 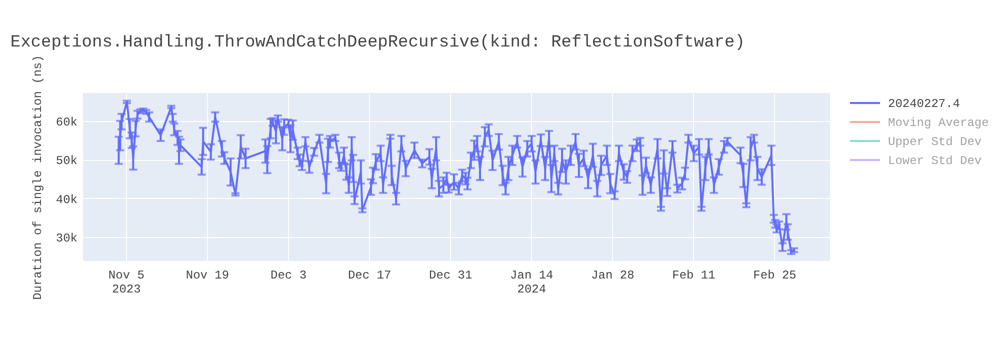 What do you see at coordinates (67, 161) in the screenshot?
I see `y-tick-label: 50k` at bounding box center [67, 161].